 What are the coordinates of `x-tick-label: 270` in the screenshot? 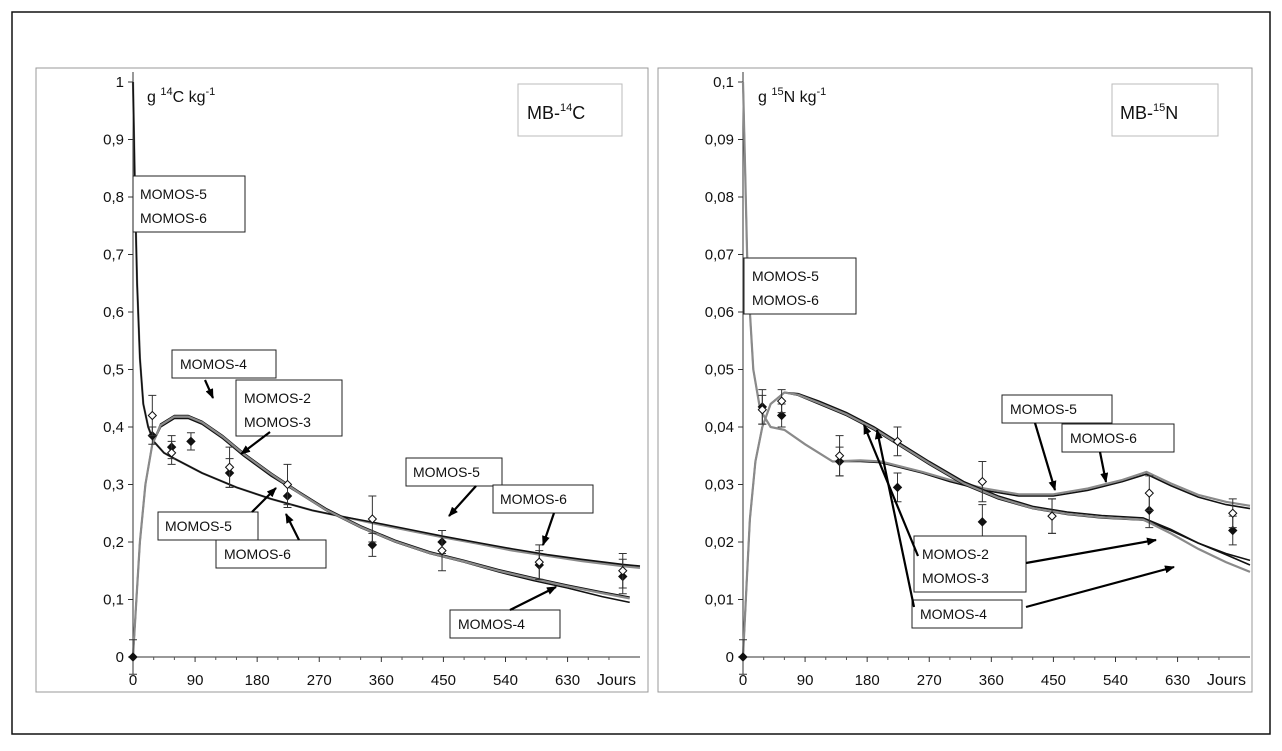 It's located at (929, 680).